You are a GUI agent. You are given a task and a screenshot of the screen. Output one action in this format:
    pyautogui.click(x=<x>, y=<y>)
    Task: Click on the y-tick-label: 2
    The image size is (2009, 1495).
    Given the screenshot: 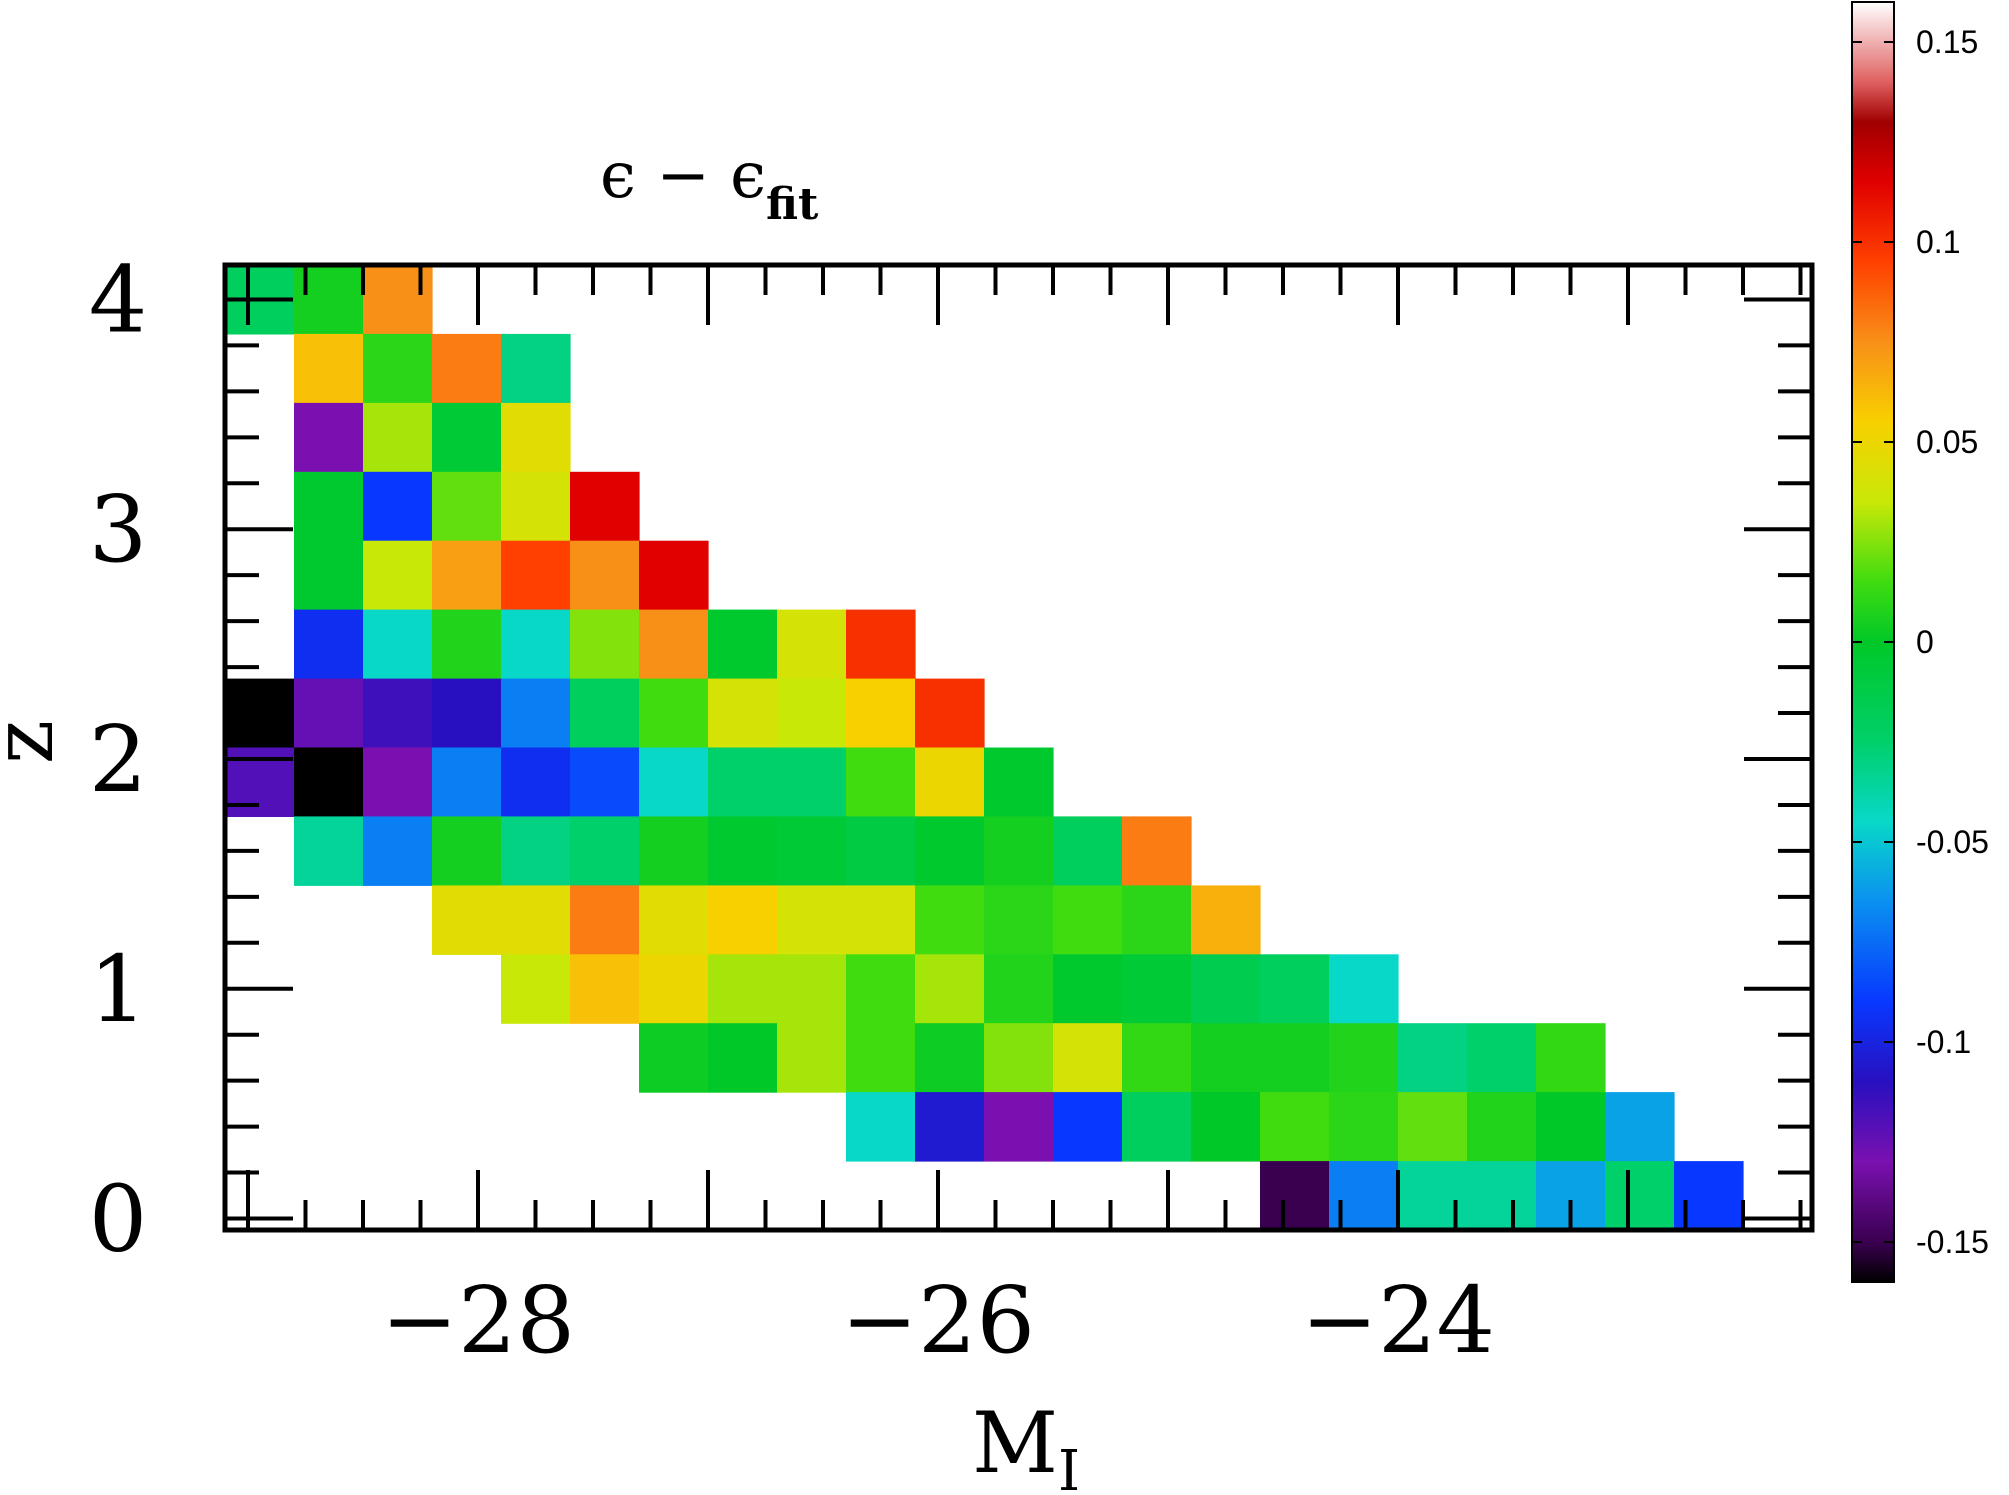 What is the action you would take?
    pyautogui.click(x=118, y=759)
    